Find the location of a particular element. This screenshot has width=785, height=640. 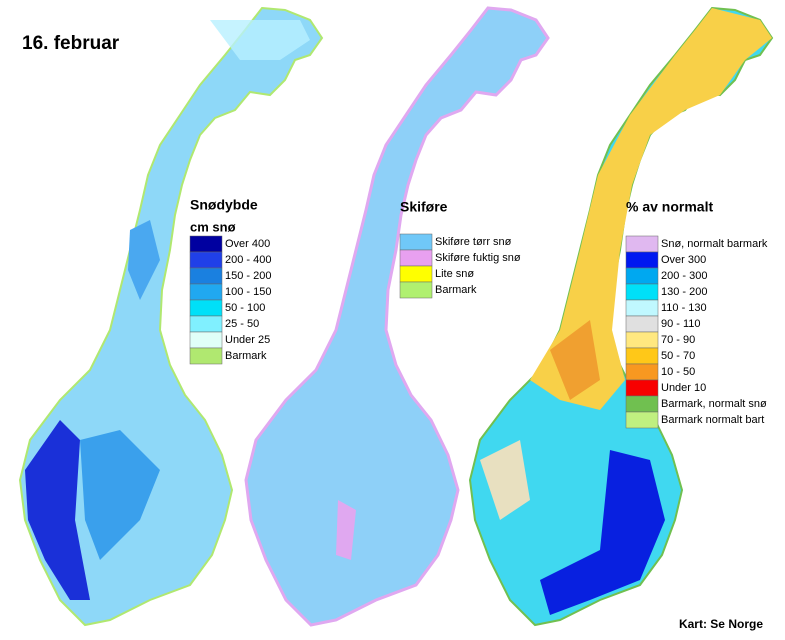

legend-label: 150 - 200 is located at coordinates (248, 276).